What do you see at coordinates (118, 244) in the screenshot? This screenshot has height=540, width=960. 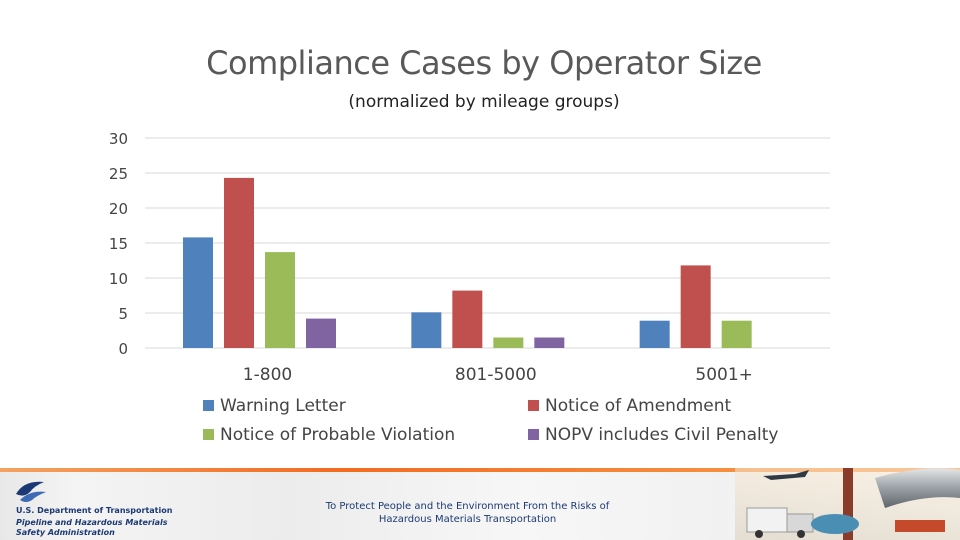 I see `y-tick-label: 15` at bounding box center [118, 244].